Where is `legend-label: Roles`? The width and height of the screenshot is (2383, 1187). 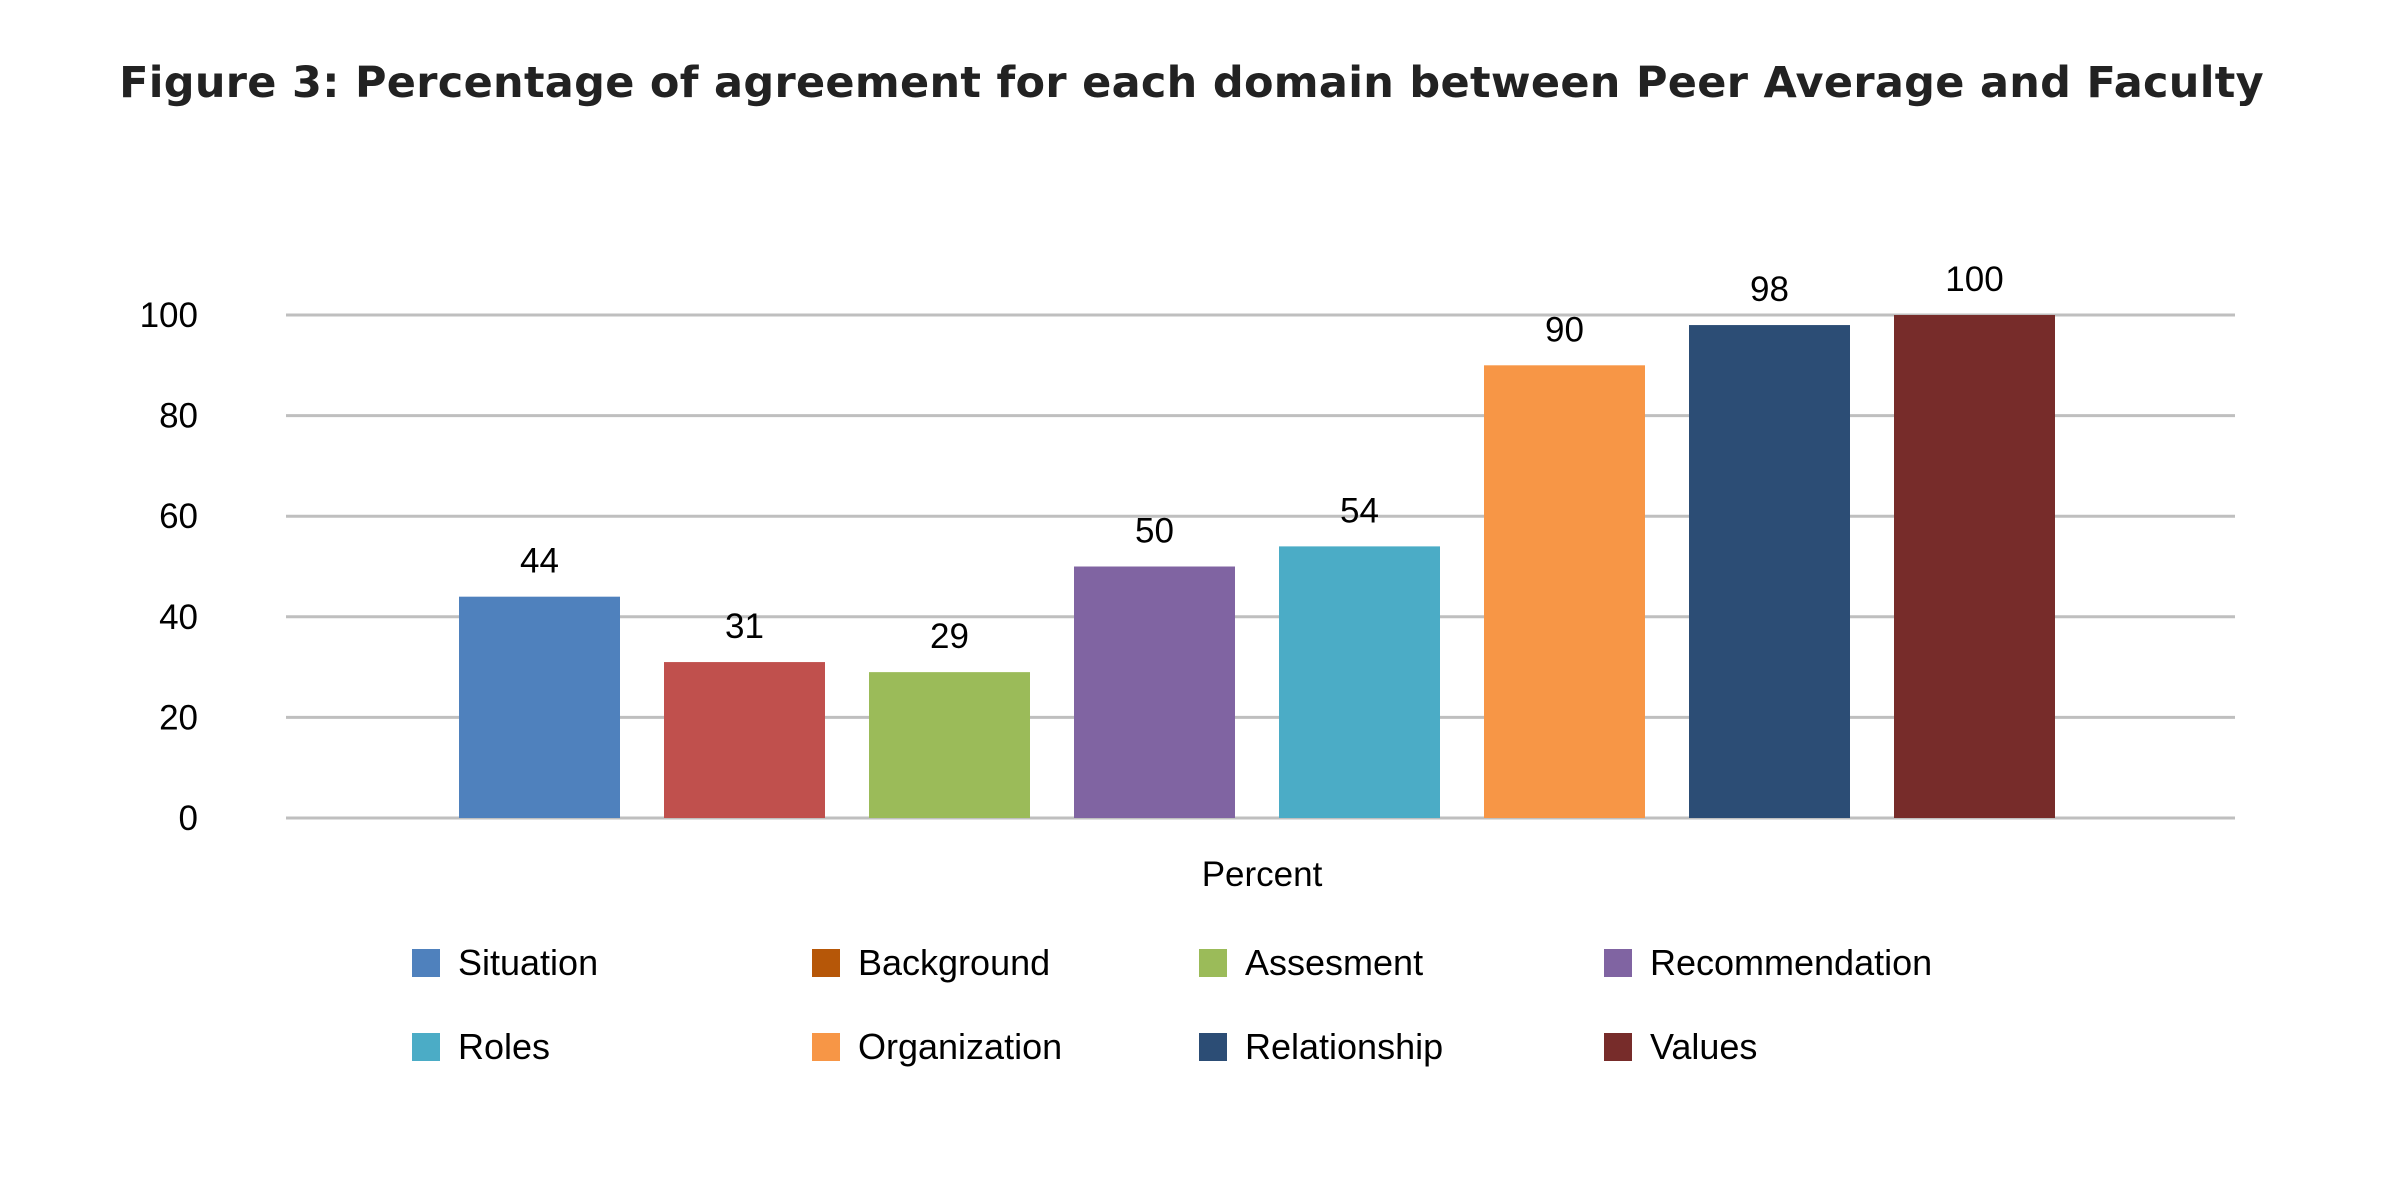
legend-label: Roles is located at coordinates (504, 1046).